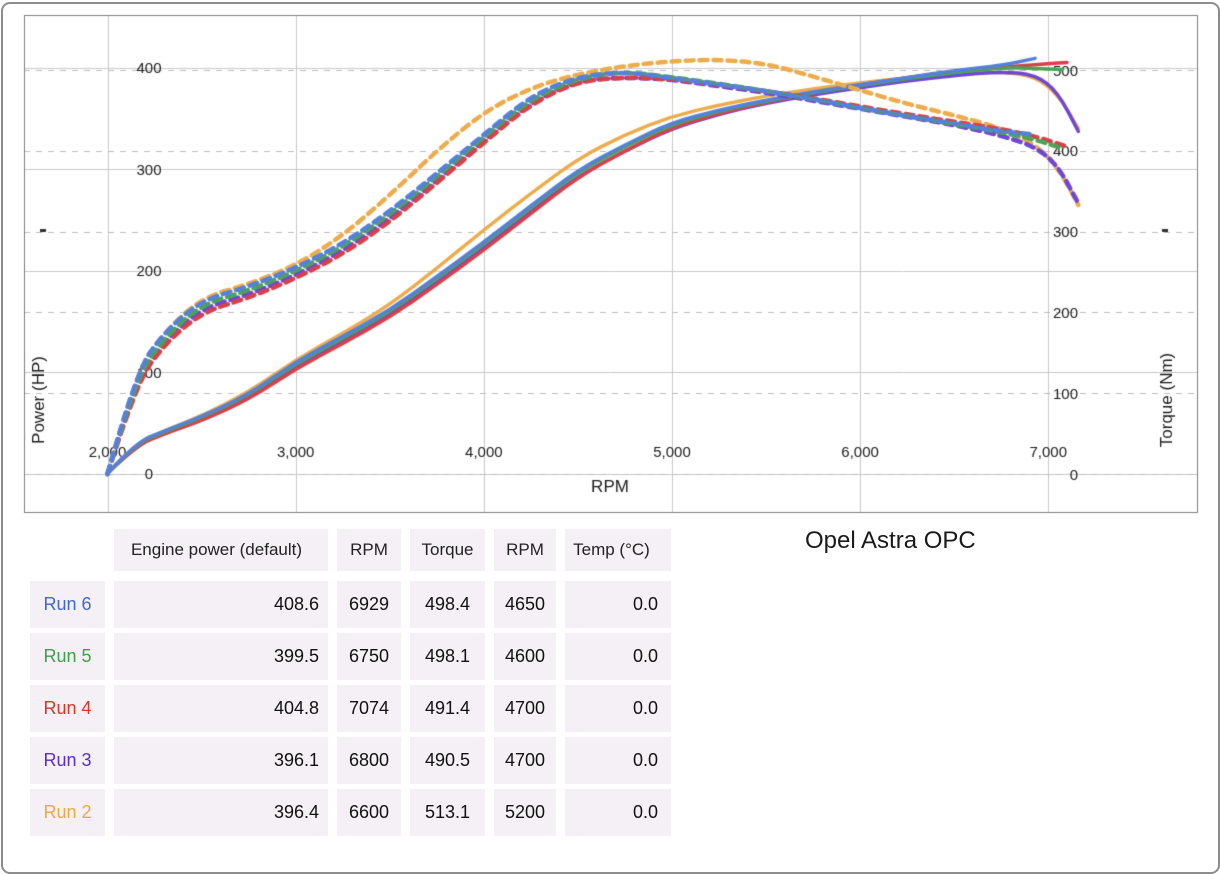  I want to click on run-6-torque: 498.4, so click(447, 604).